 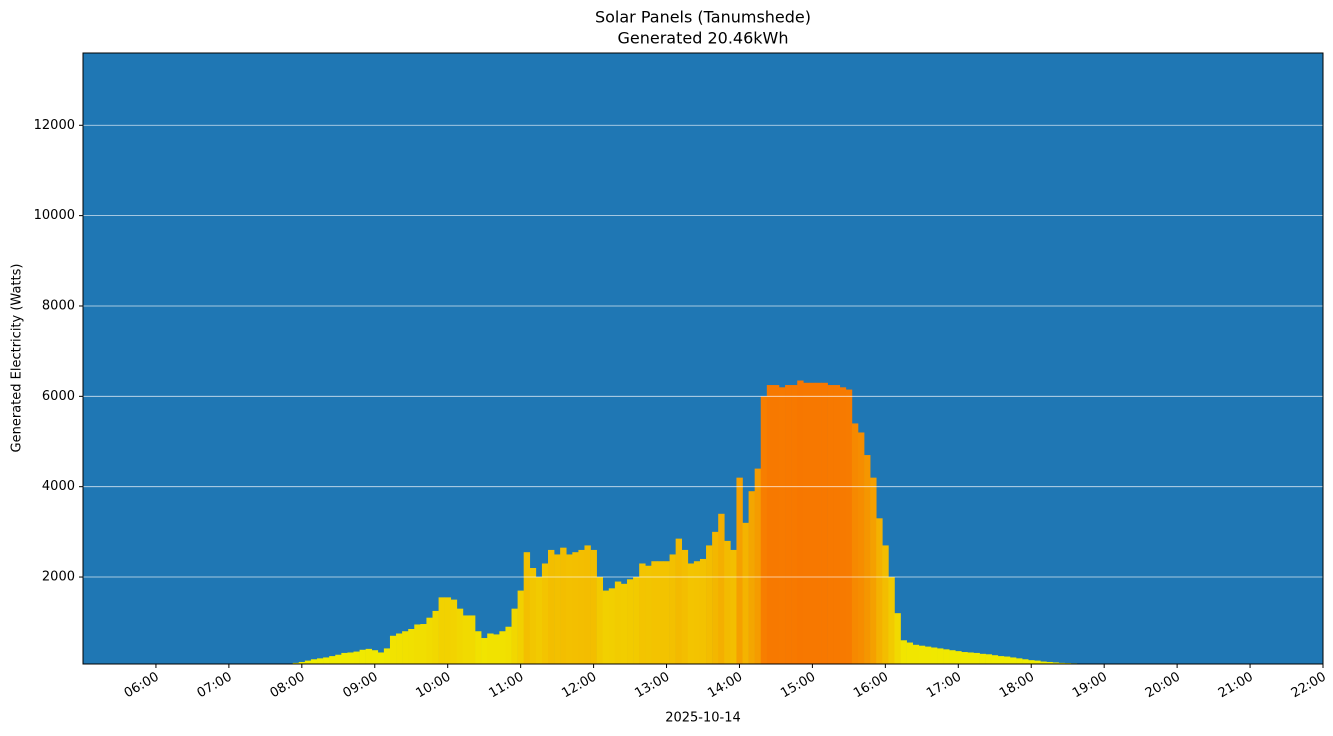 What do you see at coordinates (288, 686) in the screenshot?
I see `x-tick-label: 08:00` at bounding box center [288, 686].